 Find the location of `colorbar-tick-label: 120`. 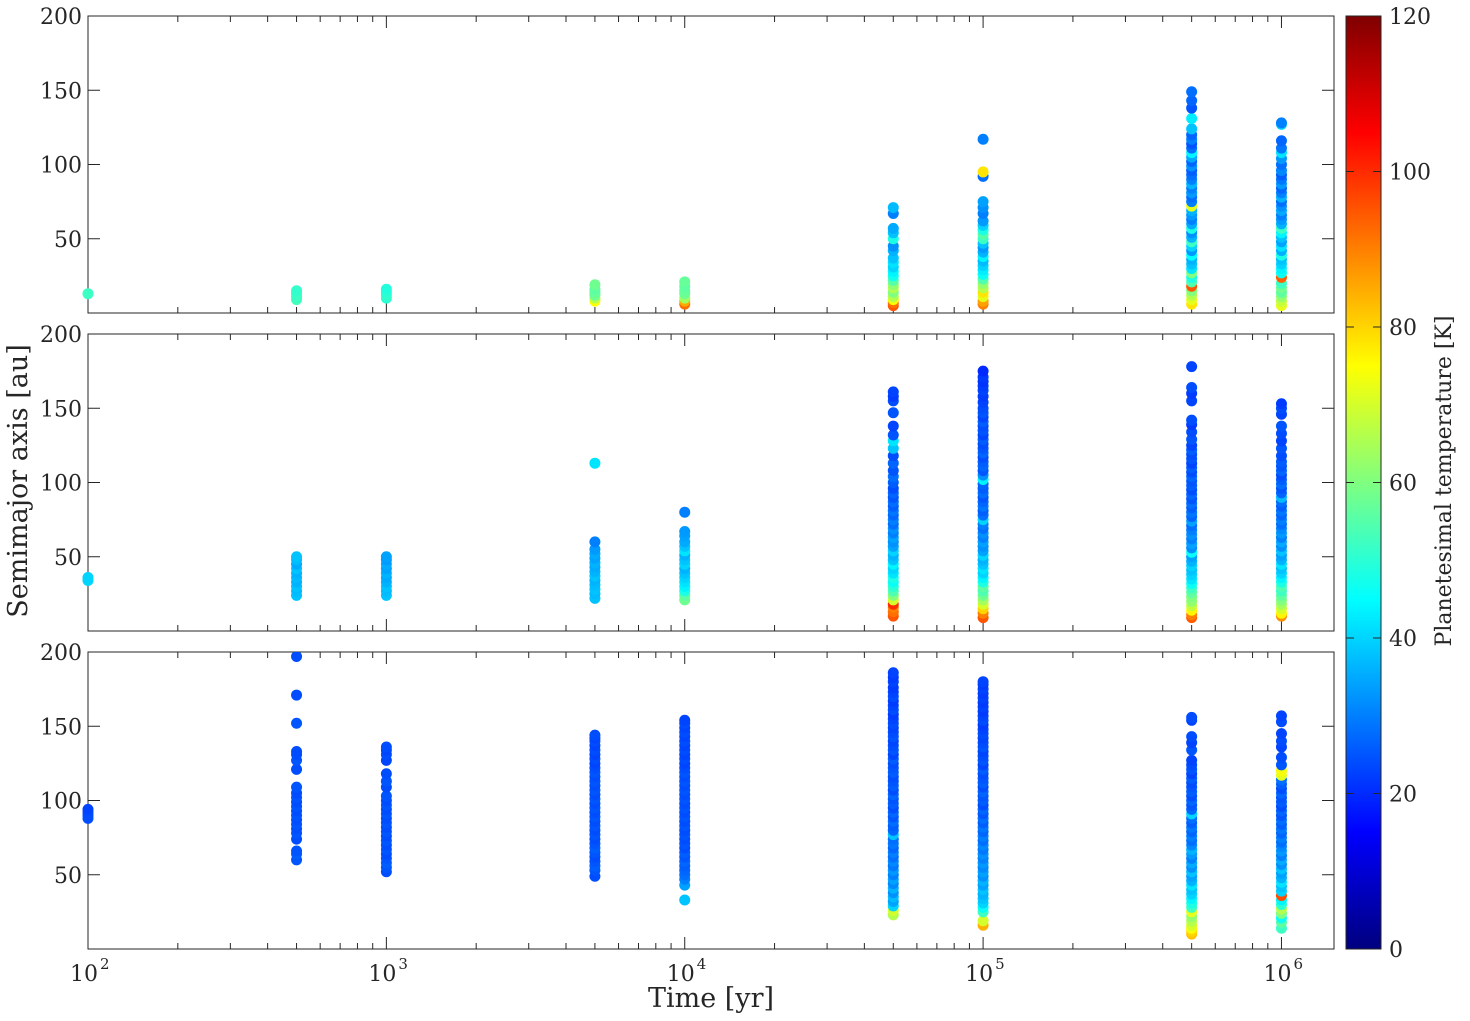

colorbar-tick-label: 120 is located at coordinates (1410, 17).